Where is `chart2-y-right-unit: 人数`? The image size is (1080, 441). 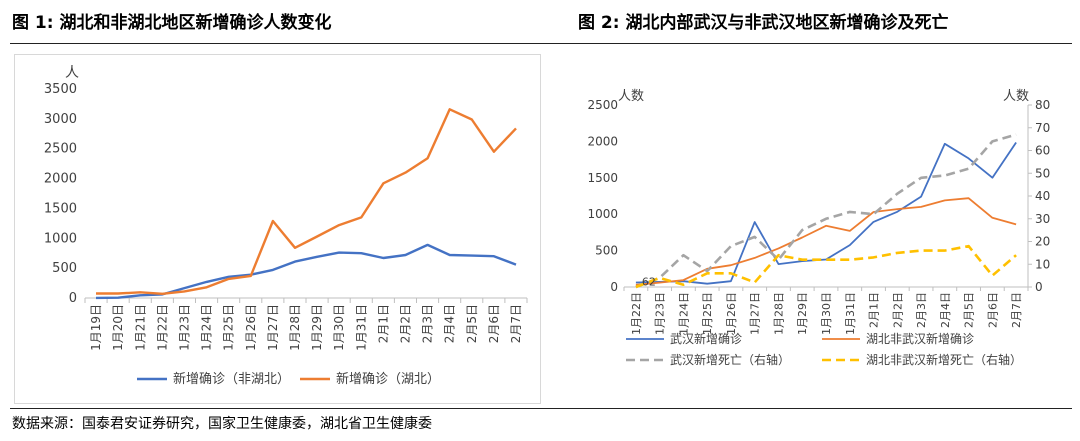
chart2-y-right-unit: 人数 is located at coordinates (1016, 96).